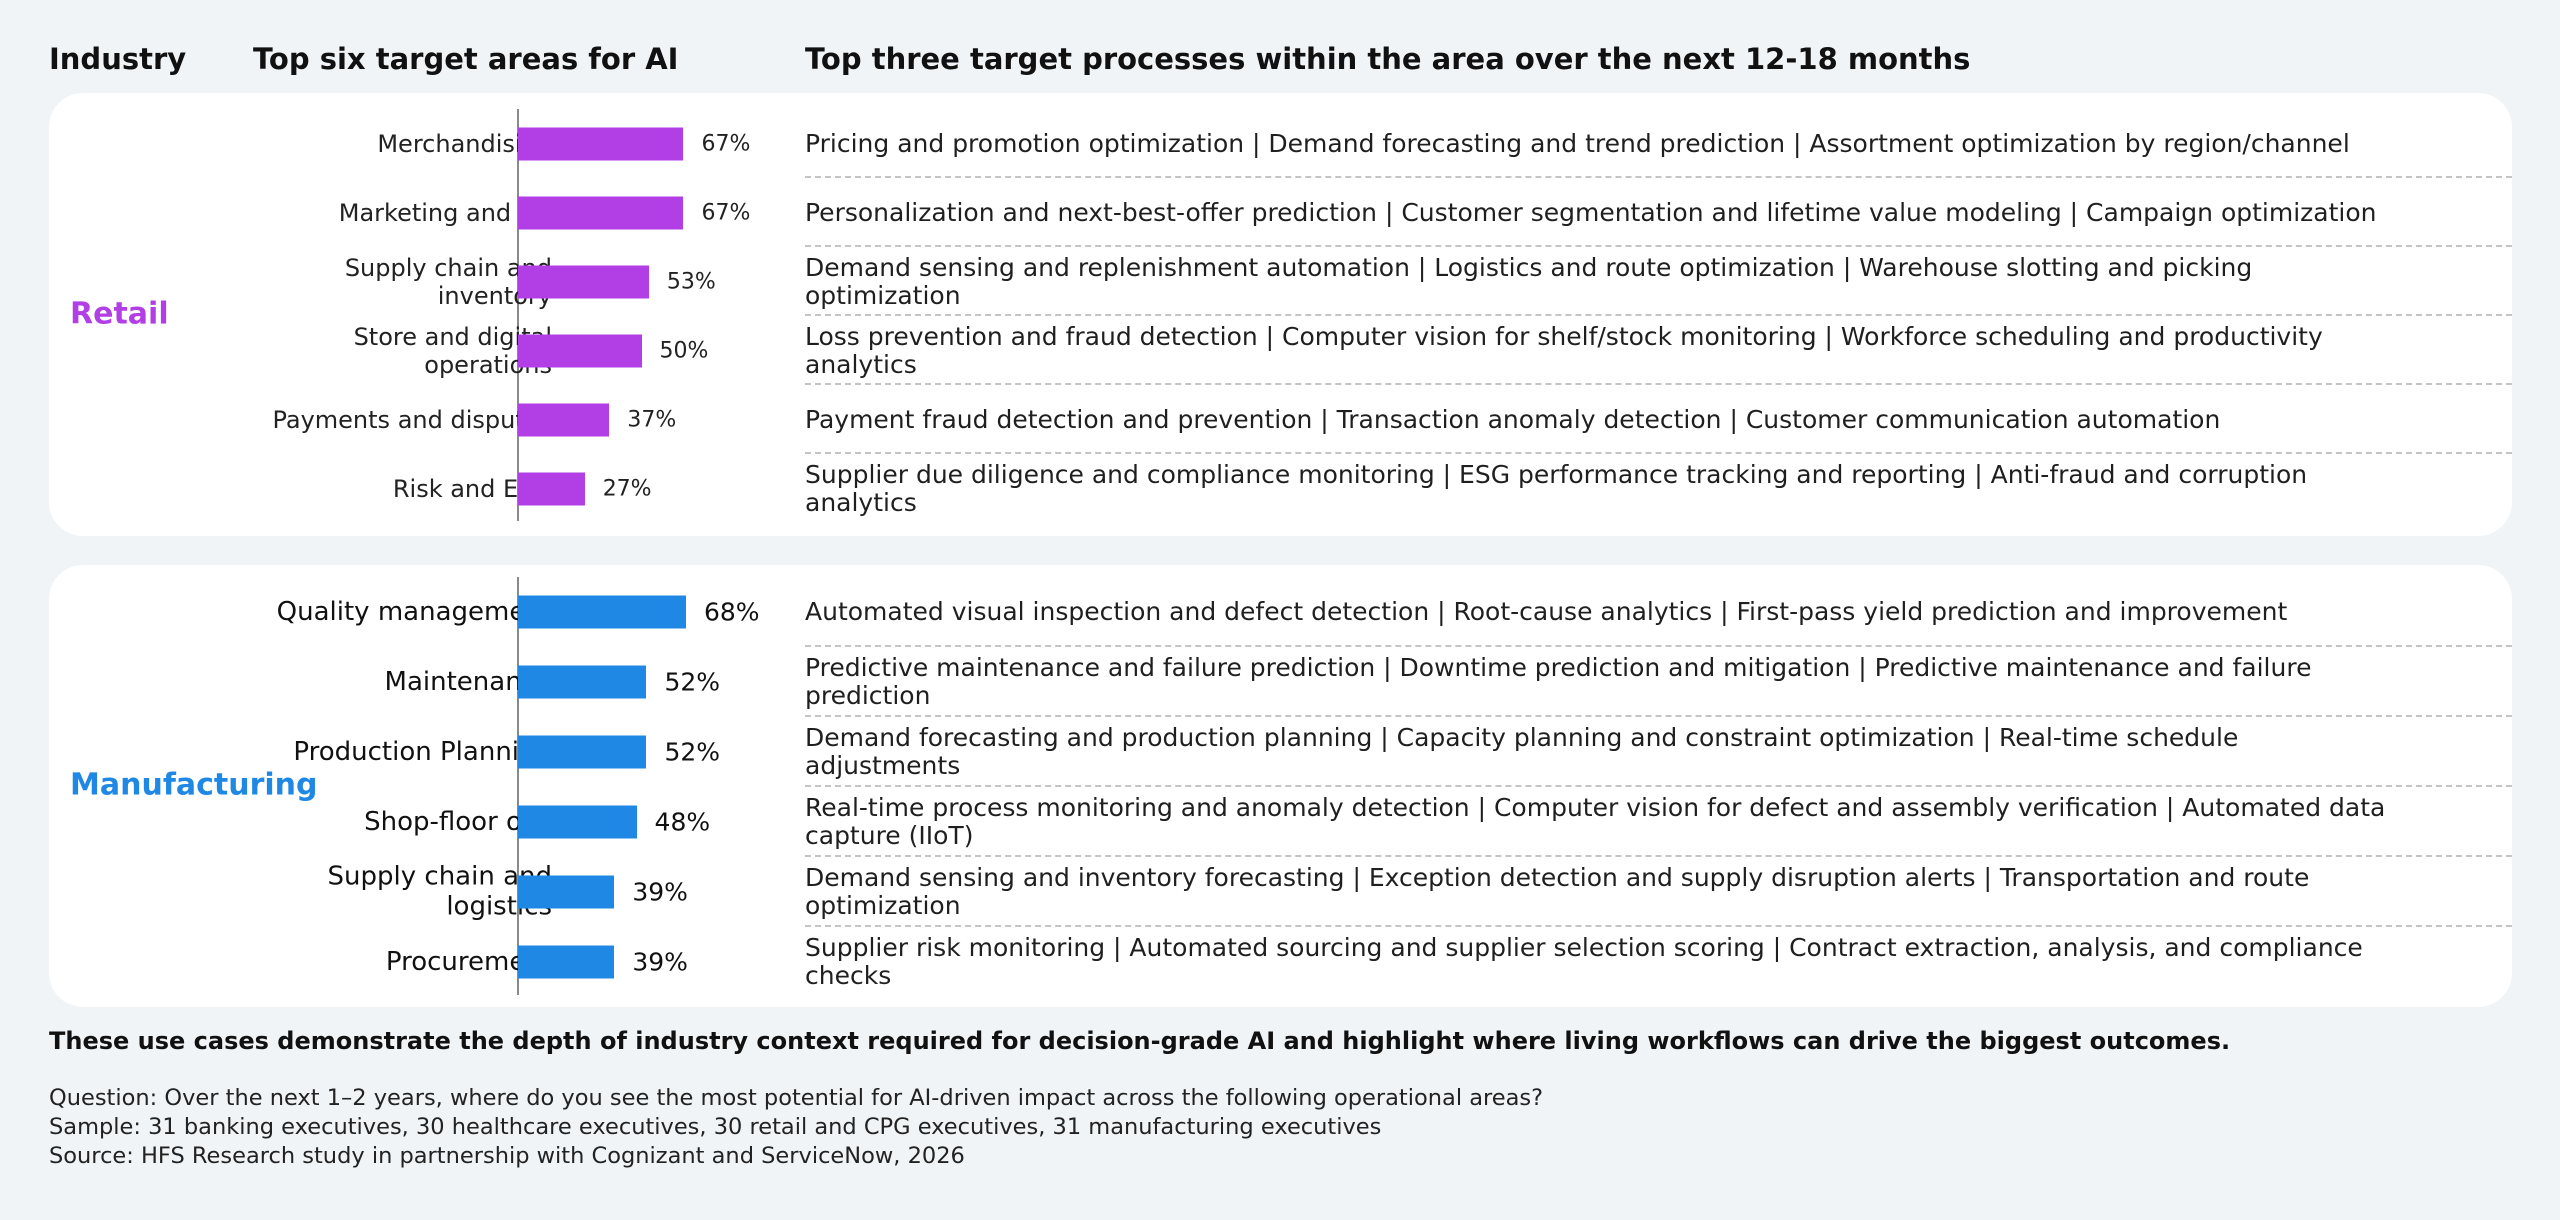 The width and height of the screenshot is (2560, 1220). I want to click on value-label: 27%, so click(627, 488).